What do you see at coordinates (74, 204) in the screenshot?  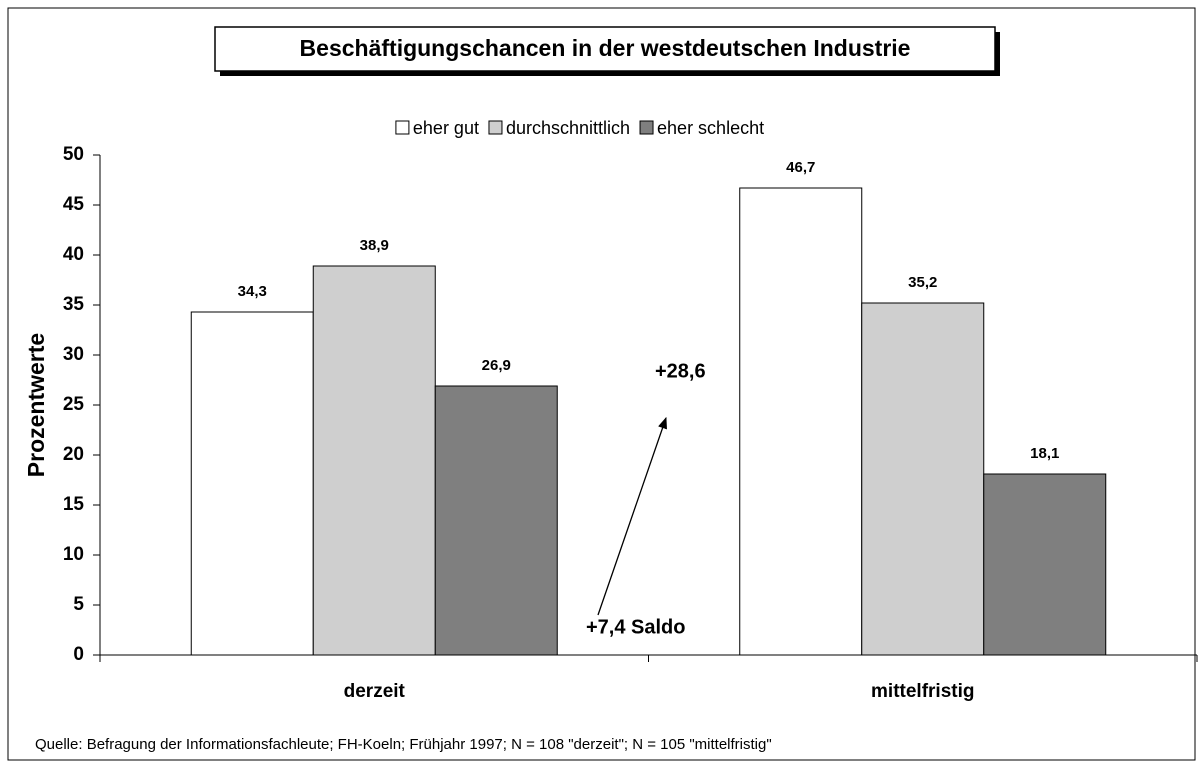 I see `y-tick-label: 45` at bounding box center [74, 204].